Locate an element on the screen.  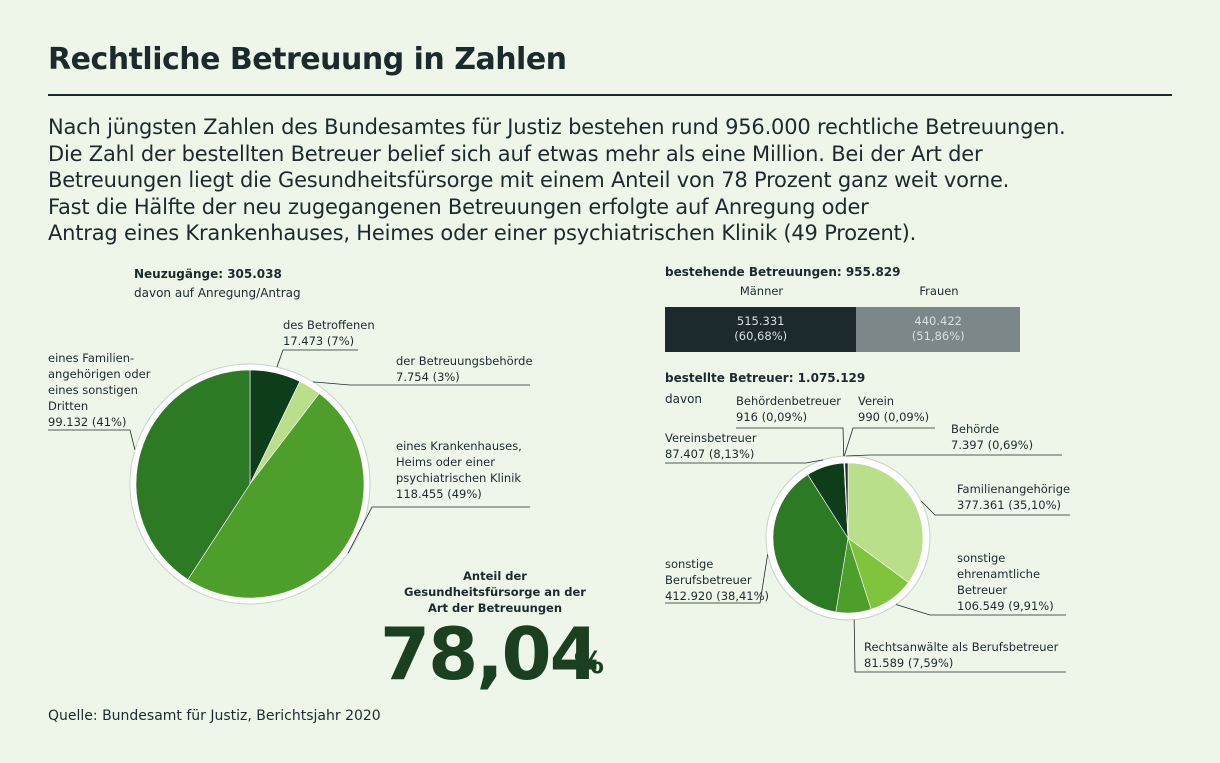
pie1-label-betroffenen: des Betroffenen 17.473 (7%) is located at coordinates (329, 333).